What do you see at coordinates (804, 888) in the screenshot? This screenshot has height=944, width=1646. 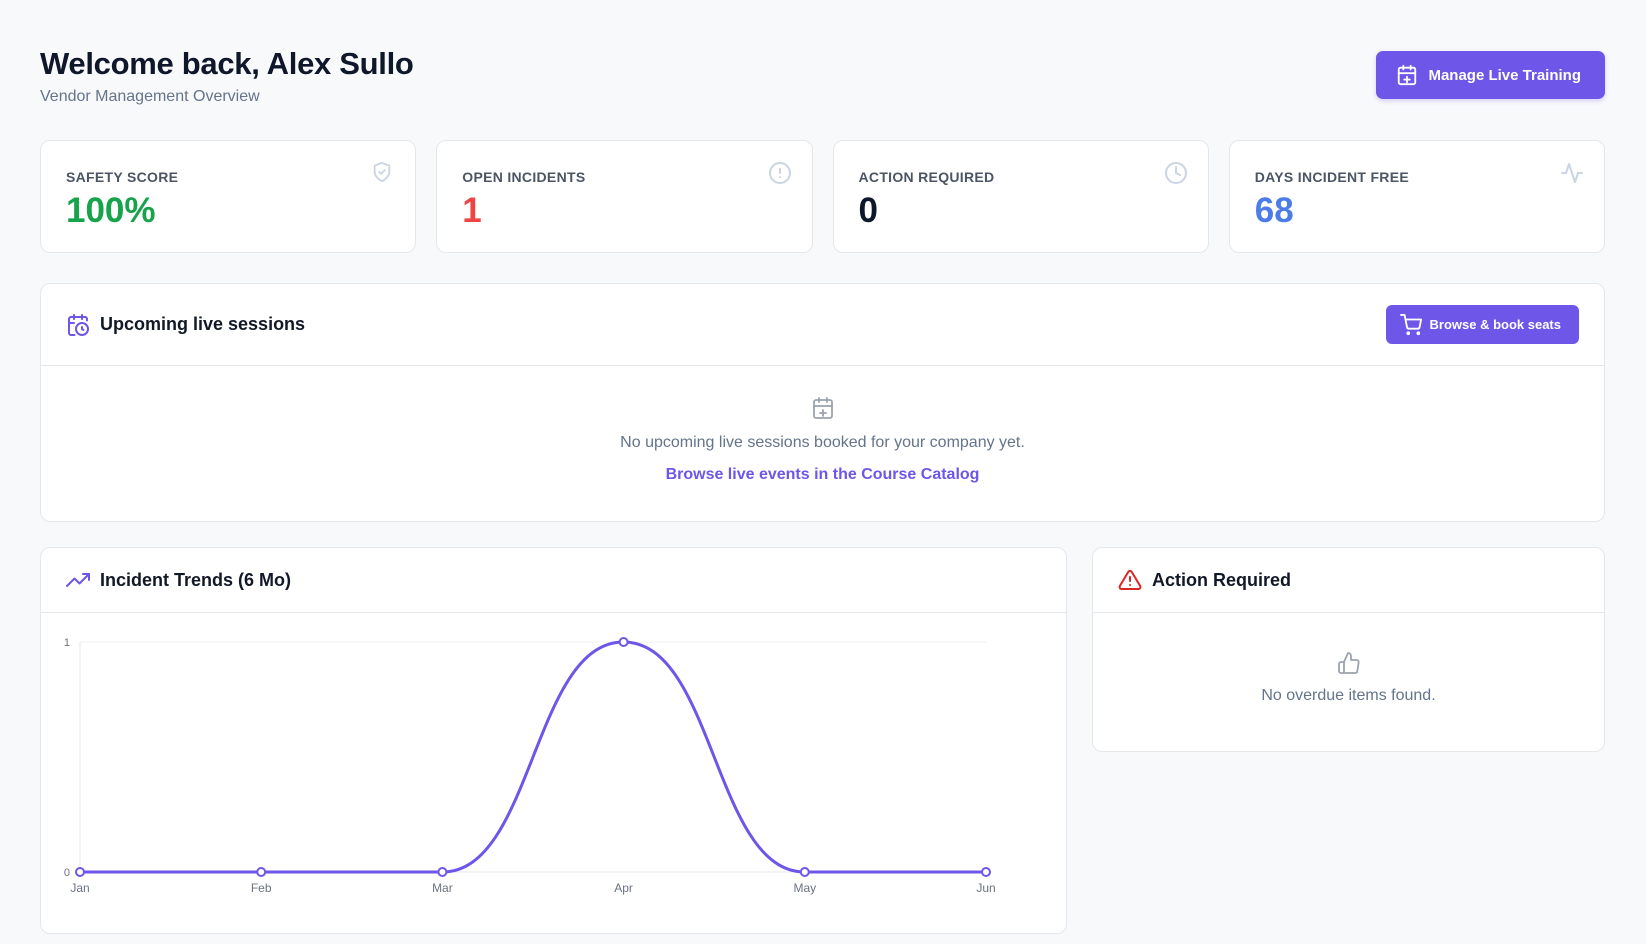 I see `x-tick-label: May` at bounding box center [804, 888].